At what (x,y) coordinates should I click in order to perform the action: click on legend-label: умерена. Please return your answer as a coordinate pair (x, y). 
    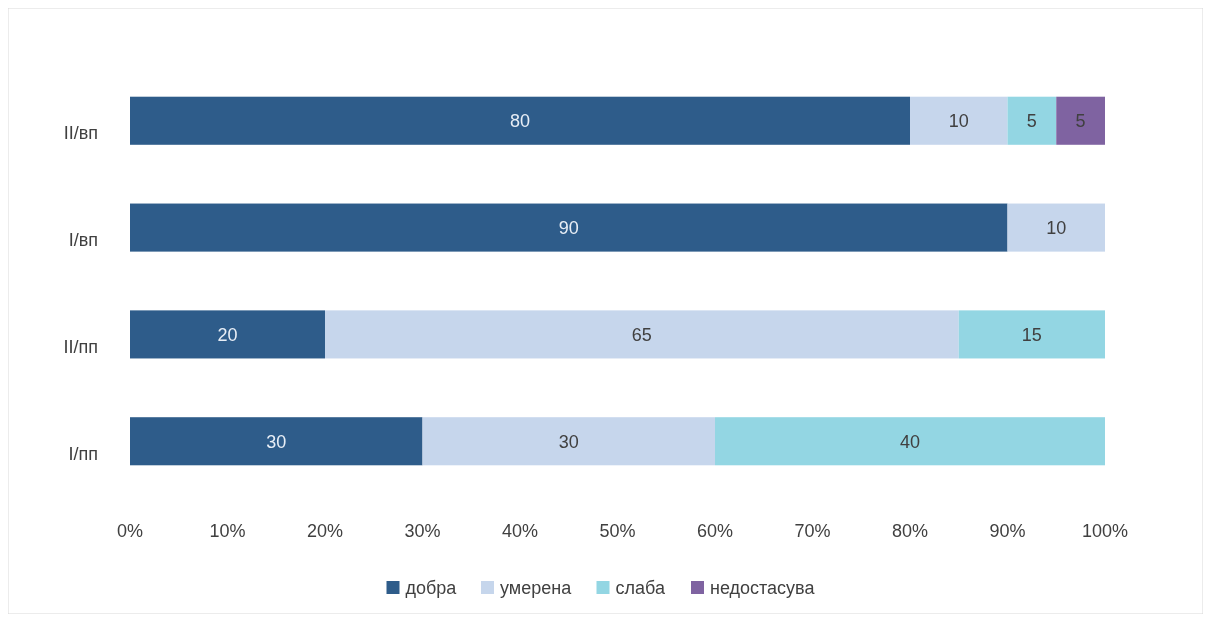
    Looking at the image, I should click on (536, 588).